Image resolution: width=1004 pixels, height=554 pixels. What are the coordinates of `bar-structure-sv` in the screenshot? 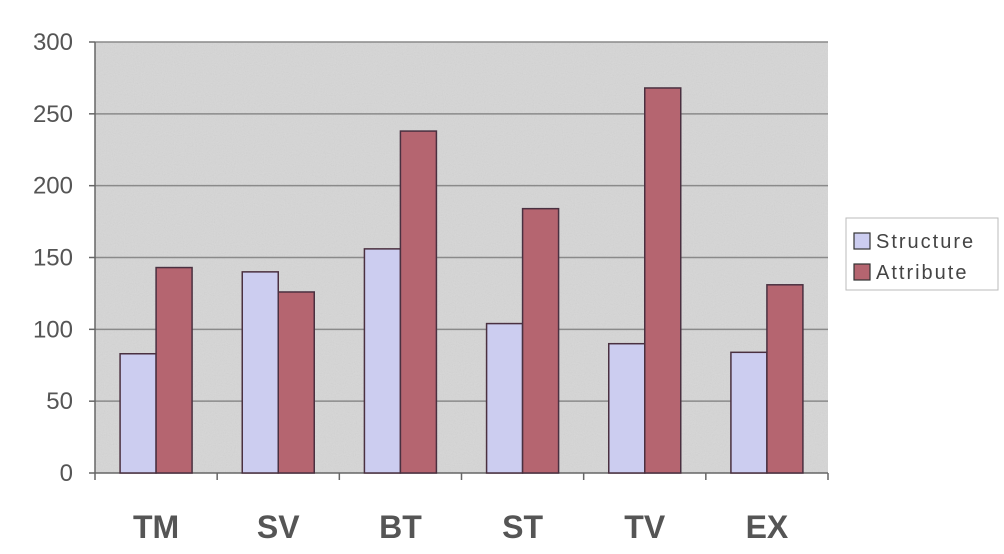 It's located at (260, 372).